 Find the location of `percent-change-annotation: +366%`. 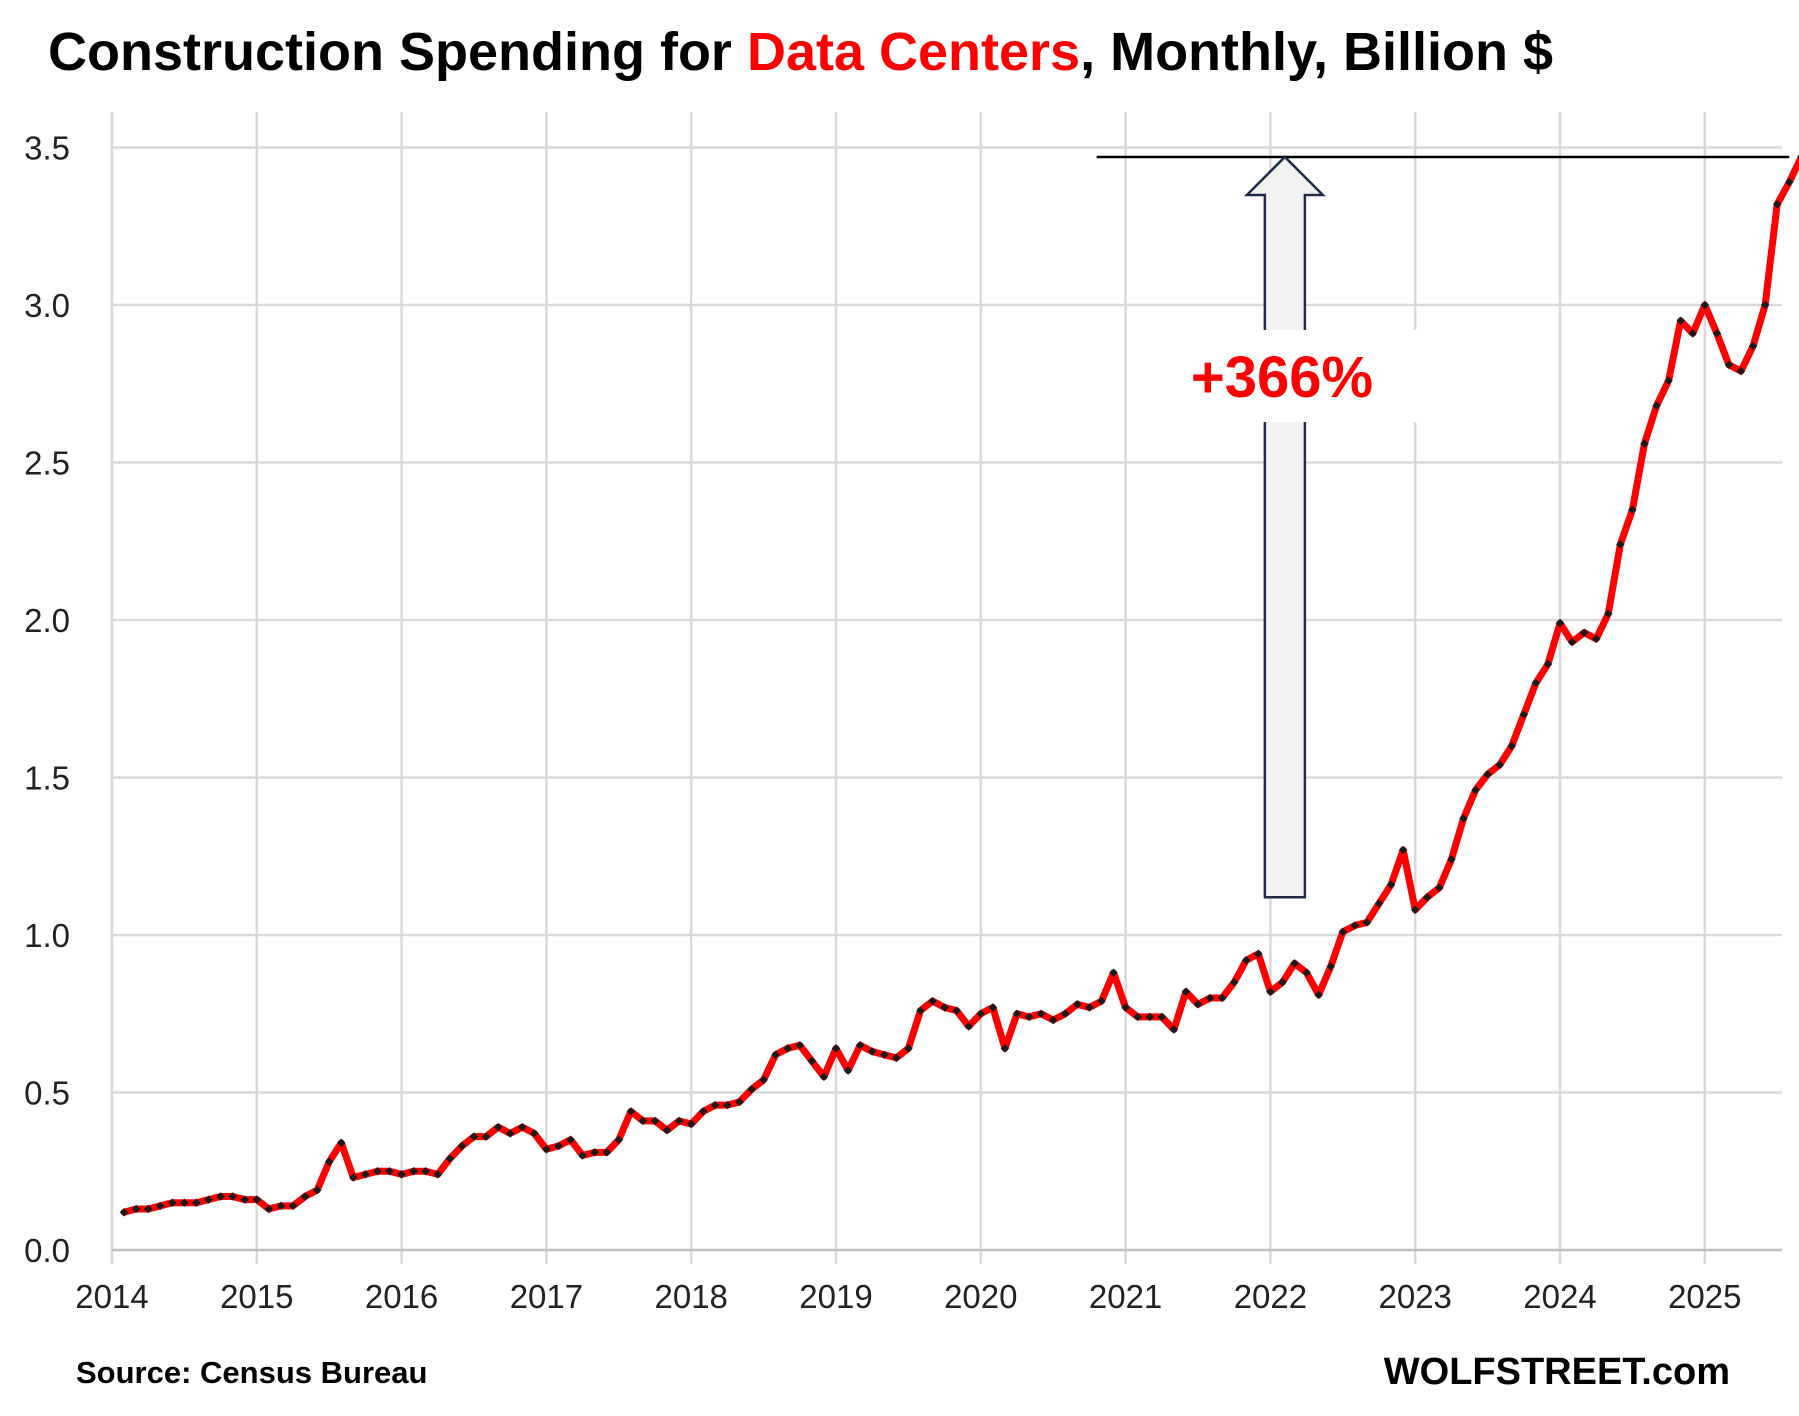

percent-change-annotation: +366% is located at coordinates (1282, 377).